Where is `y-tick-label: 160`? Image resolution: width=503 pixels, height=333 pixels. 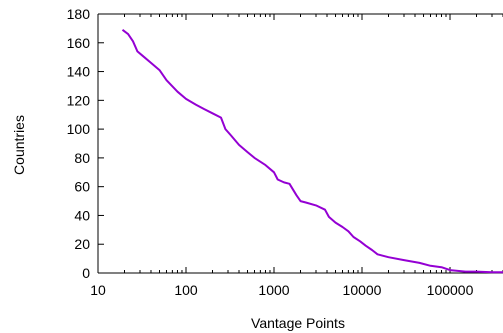 y-tick-label: 160 is located at coordinates (79, 43).